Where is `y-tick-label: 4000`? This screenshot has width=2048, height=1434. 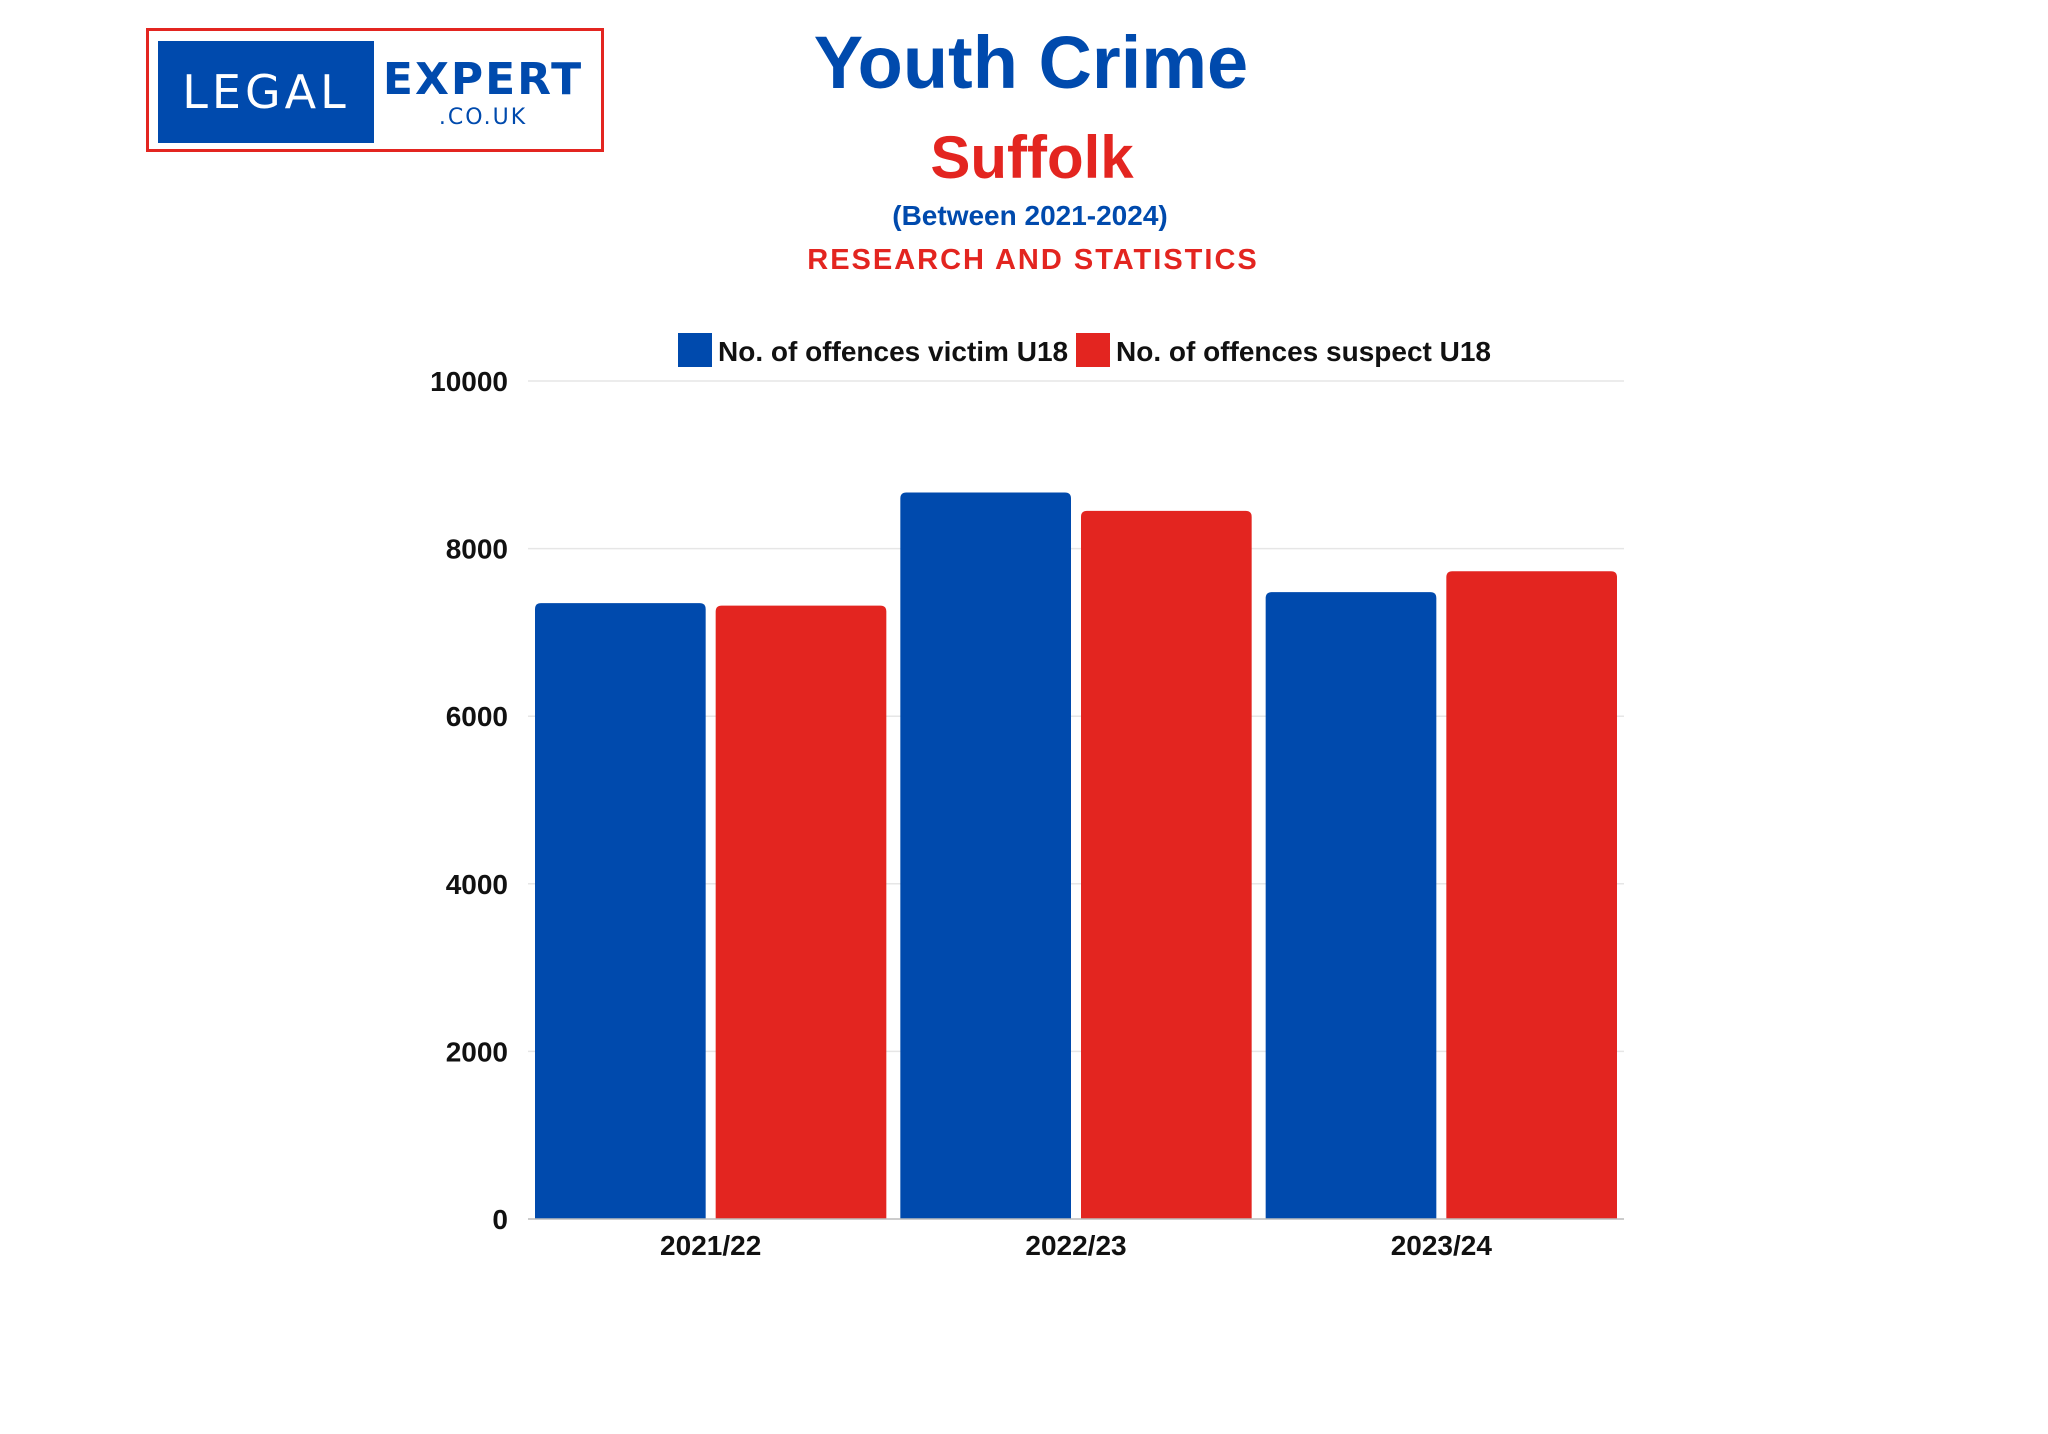 y-tick-label: 4000 is located at coordinates (477, 884).